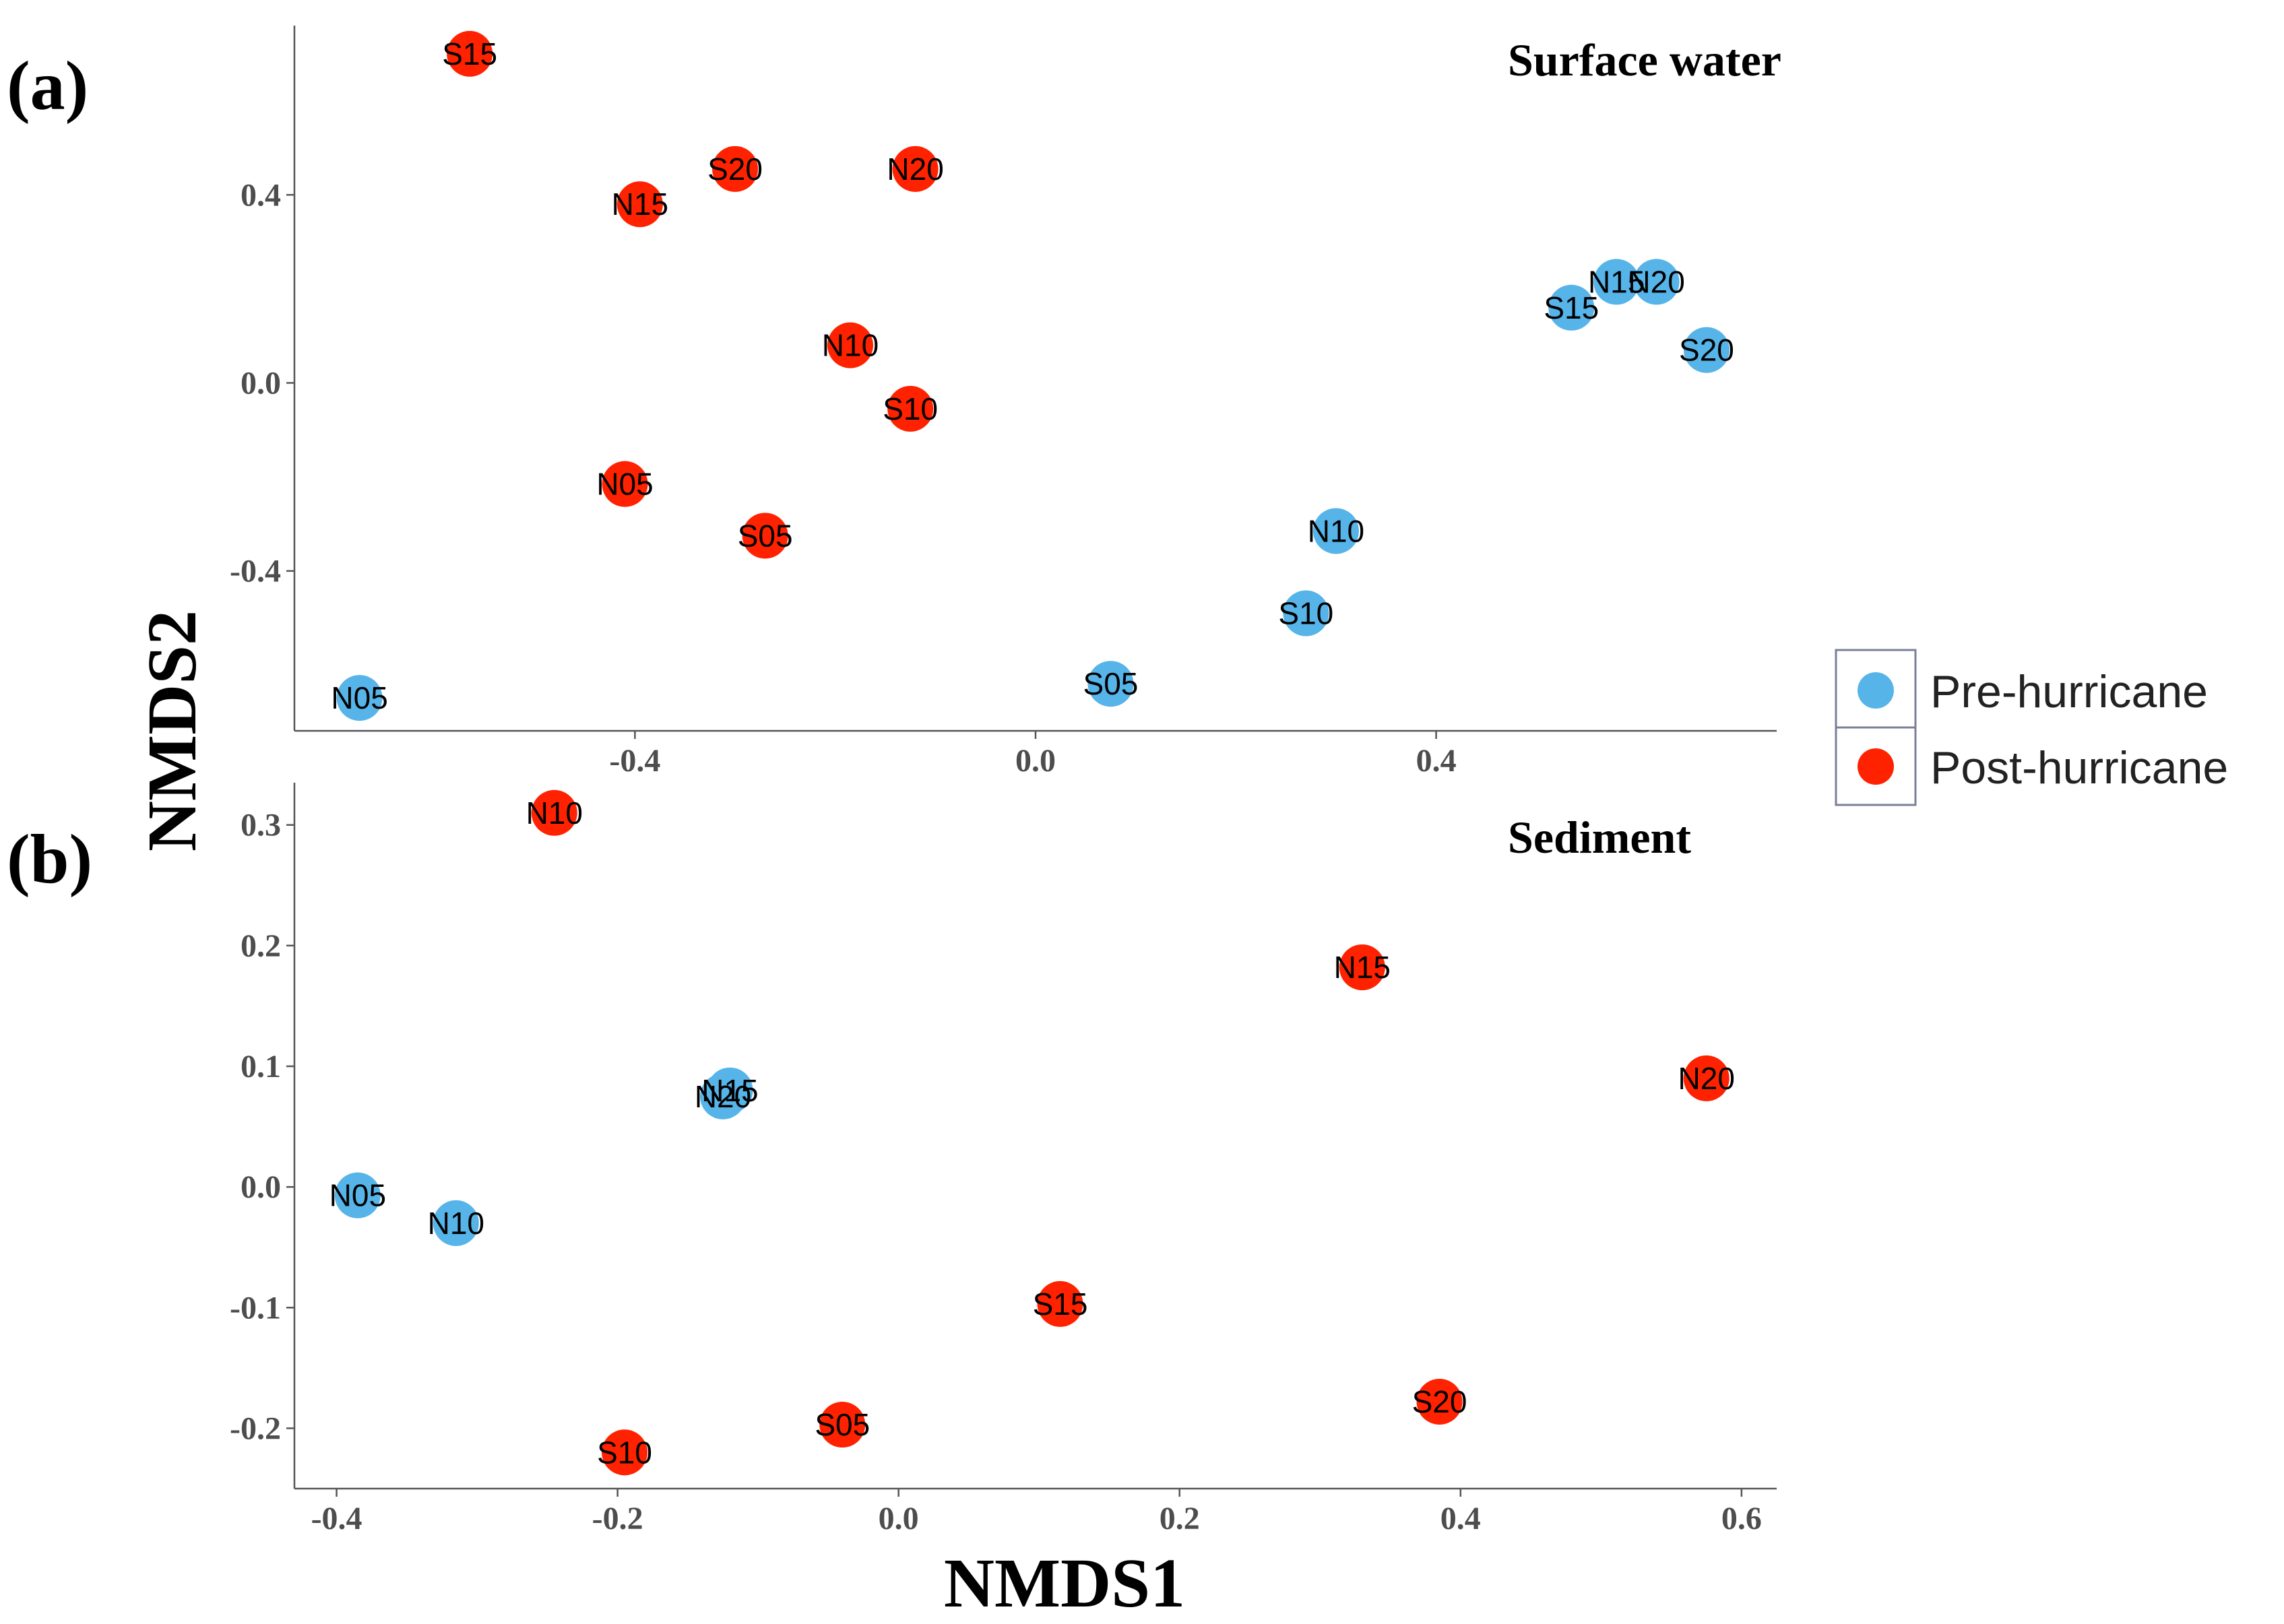  I want to click on panel-a-x-tick-label: 0.4, so click(1437, 761).